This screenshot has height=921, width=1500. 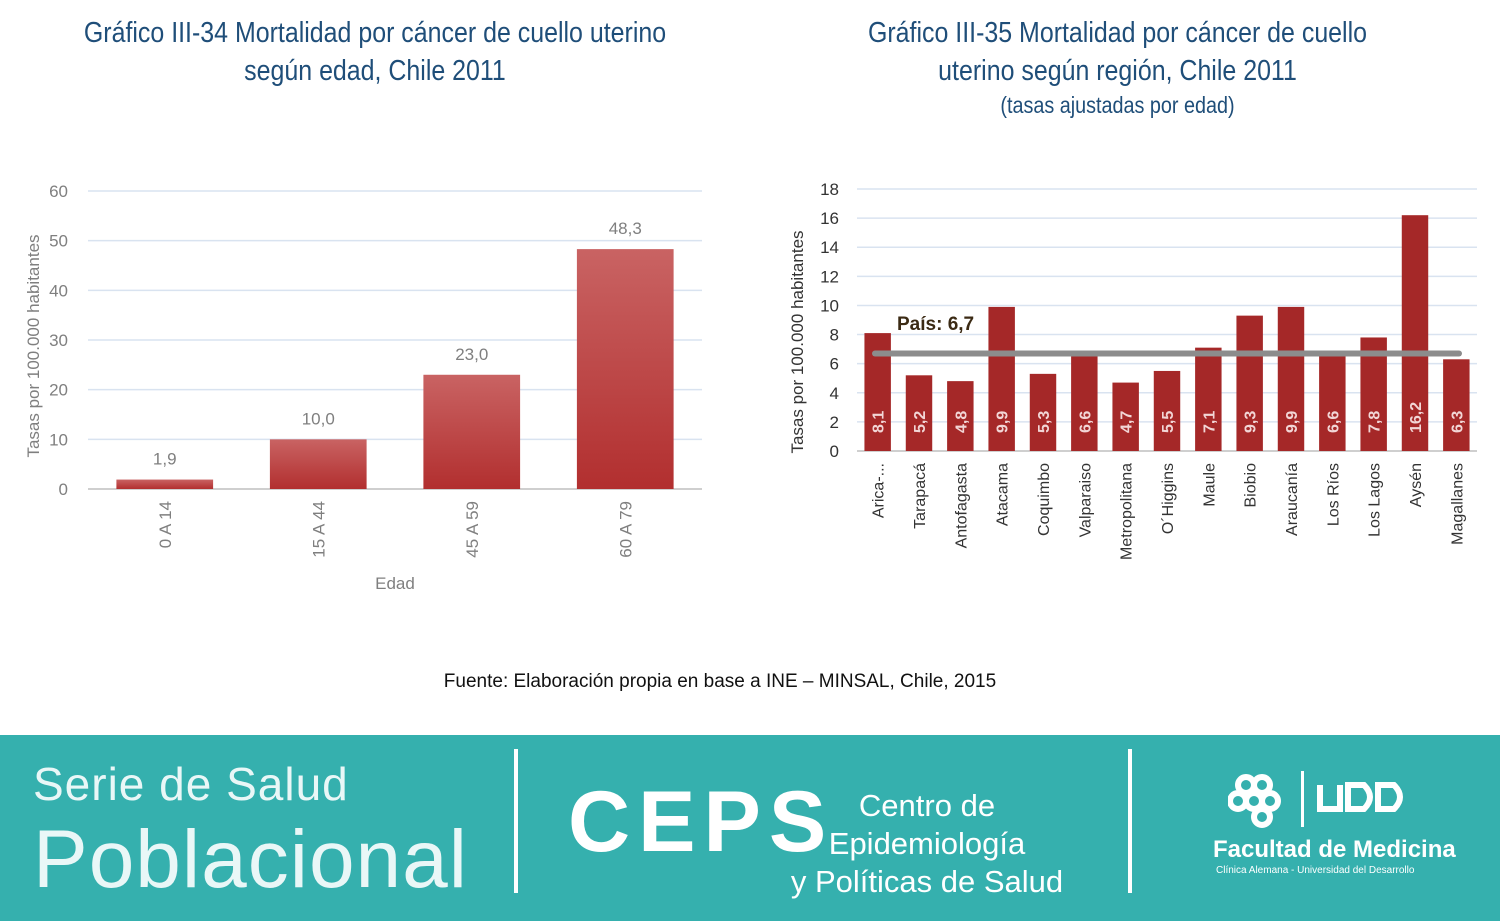 I want to click on ceps-subtitle-line1: Centro de Epidemiología, so click(x=927, y=824).